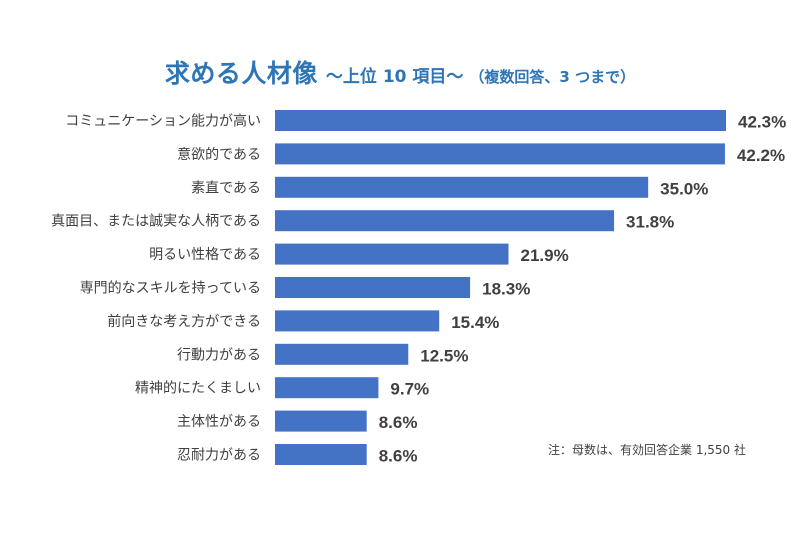 This screenshot has height=534, width=800. I want to click on data-label: 21.9%, so click(544, 255).